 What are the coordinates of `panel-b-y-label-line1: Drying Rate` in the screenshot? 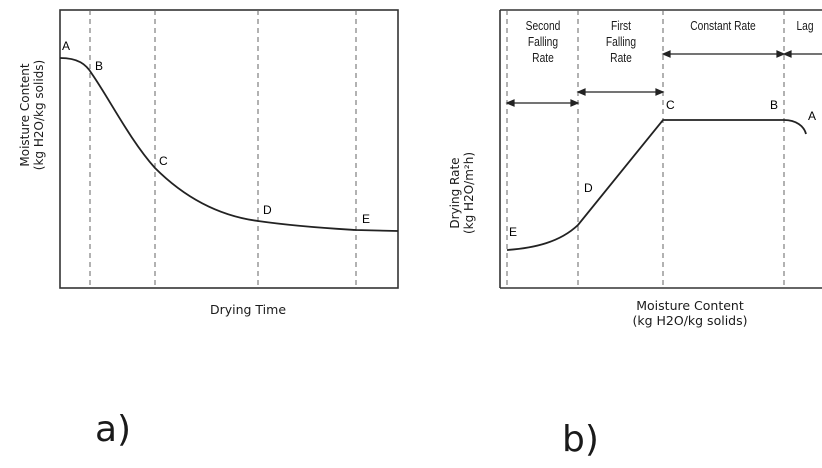 It's located at (455, 193).